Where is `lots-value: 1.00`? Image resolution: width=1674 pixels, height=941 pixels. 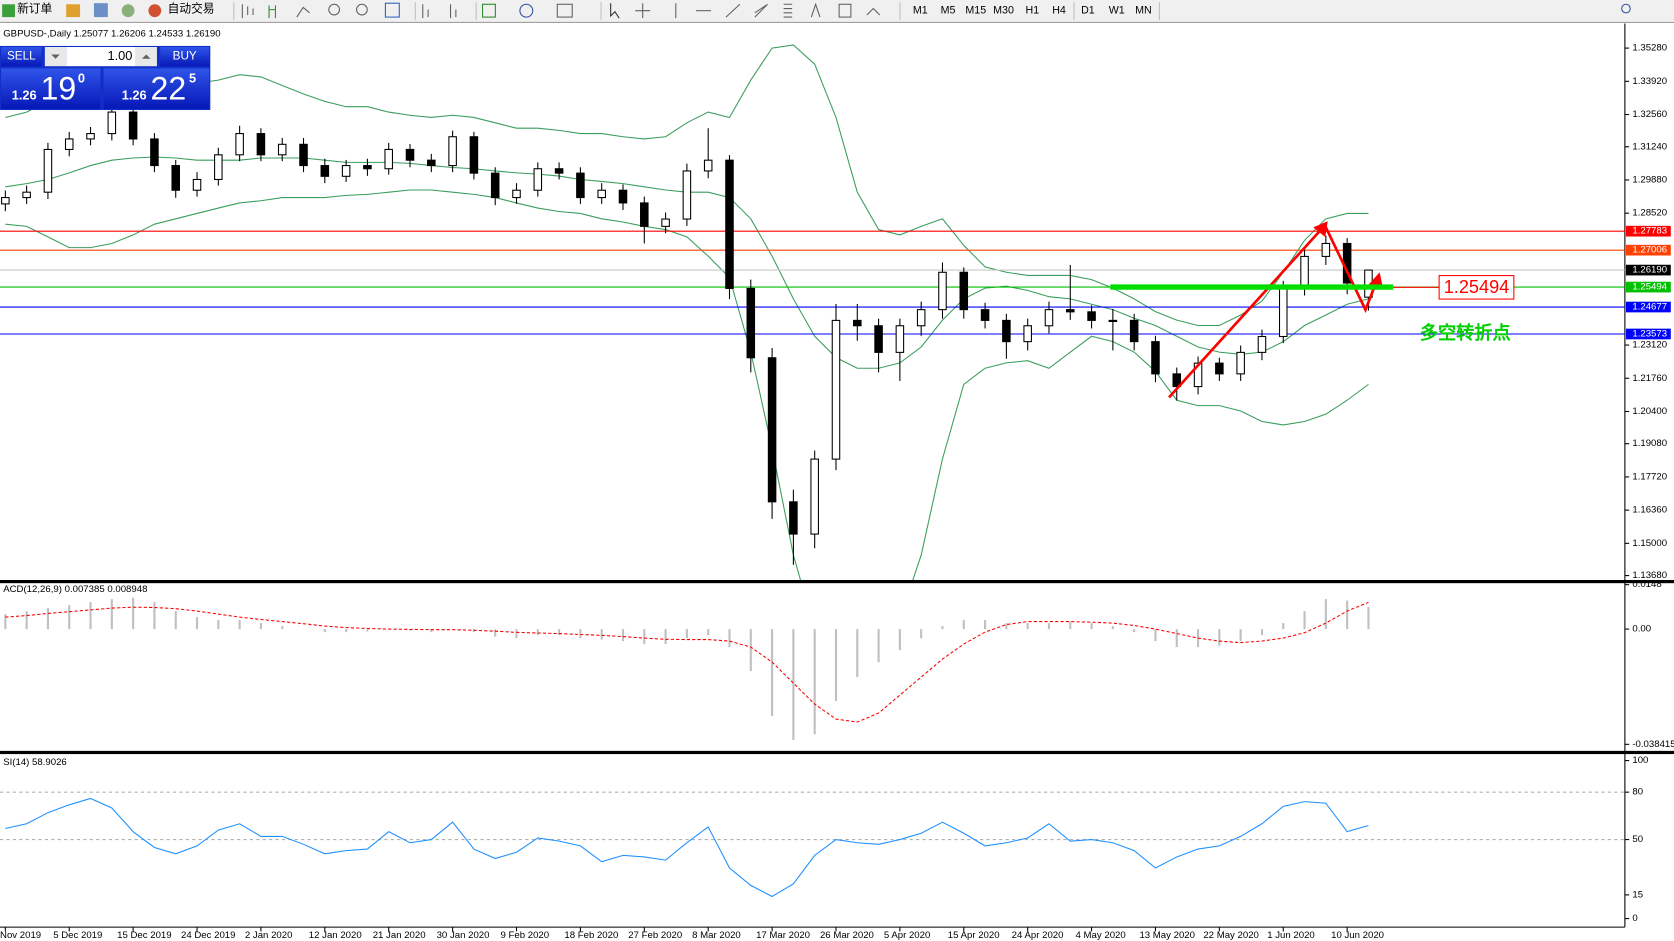 lots-value: 1.00 is located at coordinates (119, 55).